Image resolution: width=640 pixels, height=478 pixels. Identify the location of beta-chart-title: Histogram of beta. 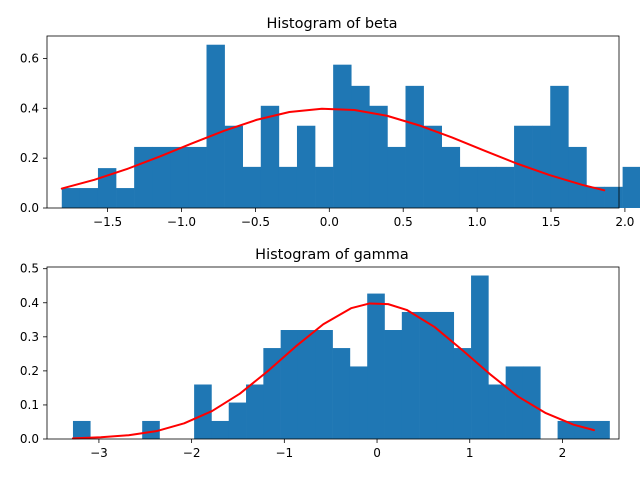
(331, 24).